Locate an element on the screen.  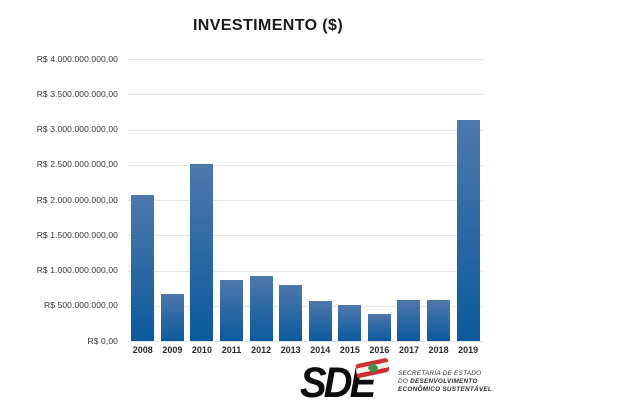
y-tick-label: R$ 500.000.000,00 is located at coordinates (80, 305).